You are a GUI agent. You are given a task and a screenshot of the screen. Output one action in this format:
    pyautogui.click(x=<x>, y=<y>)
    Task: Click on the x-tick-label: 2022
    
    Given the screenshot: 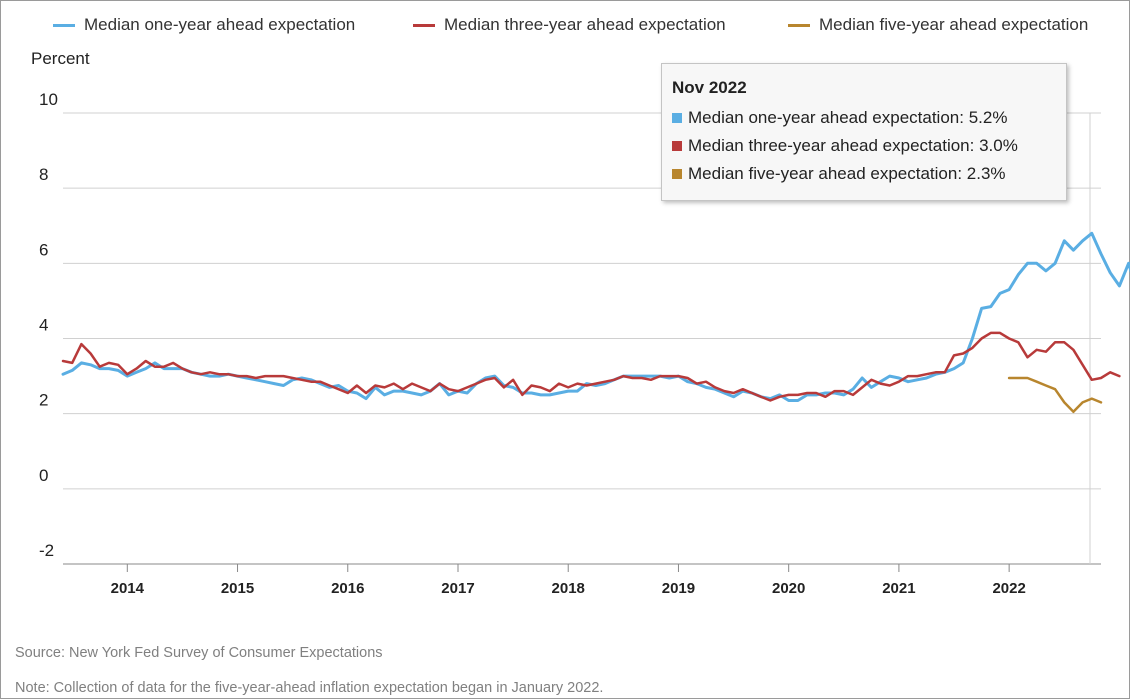 What is the action you would take?
    pyautogui.click(x=1008, y=588)
    